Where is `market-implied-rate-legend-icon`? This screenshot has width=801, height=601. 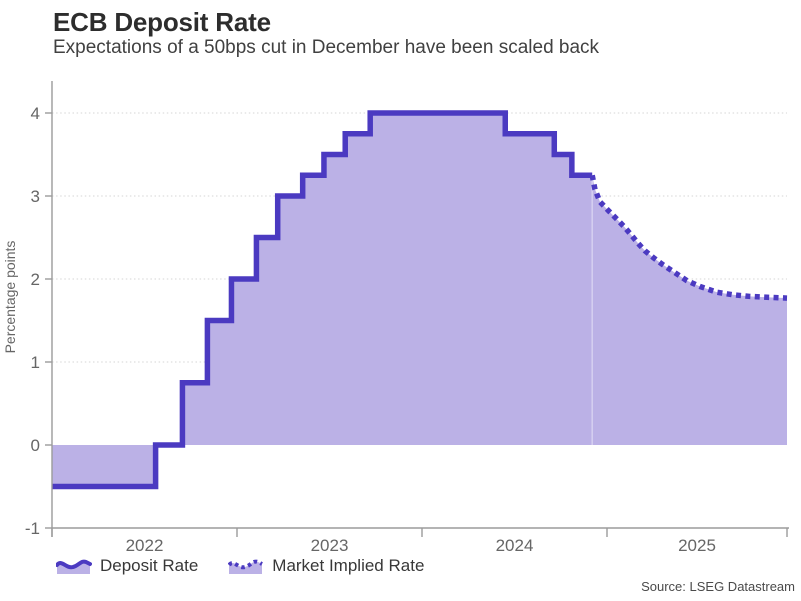
market-implied-rate-legend-icon is located at coordinates (246, 566).